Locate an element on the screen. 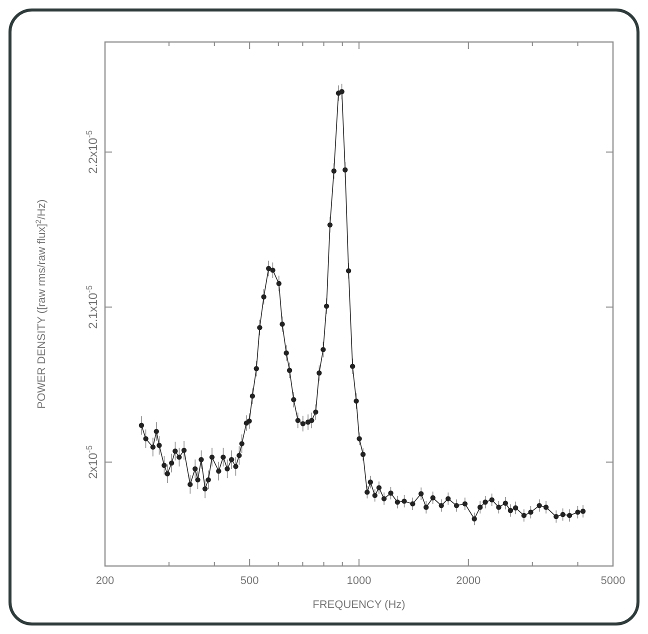 The width and height of the screenshot is (648, 634). x-axis-title: FREQUENCY (Hz) is located at coordinates (359, 605).